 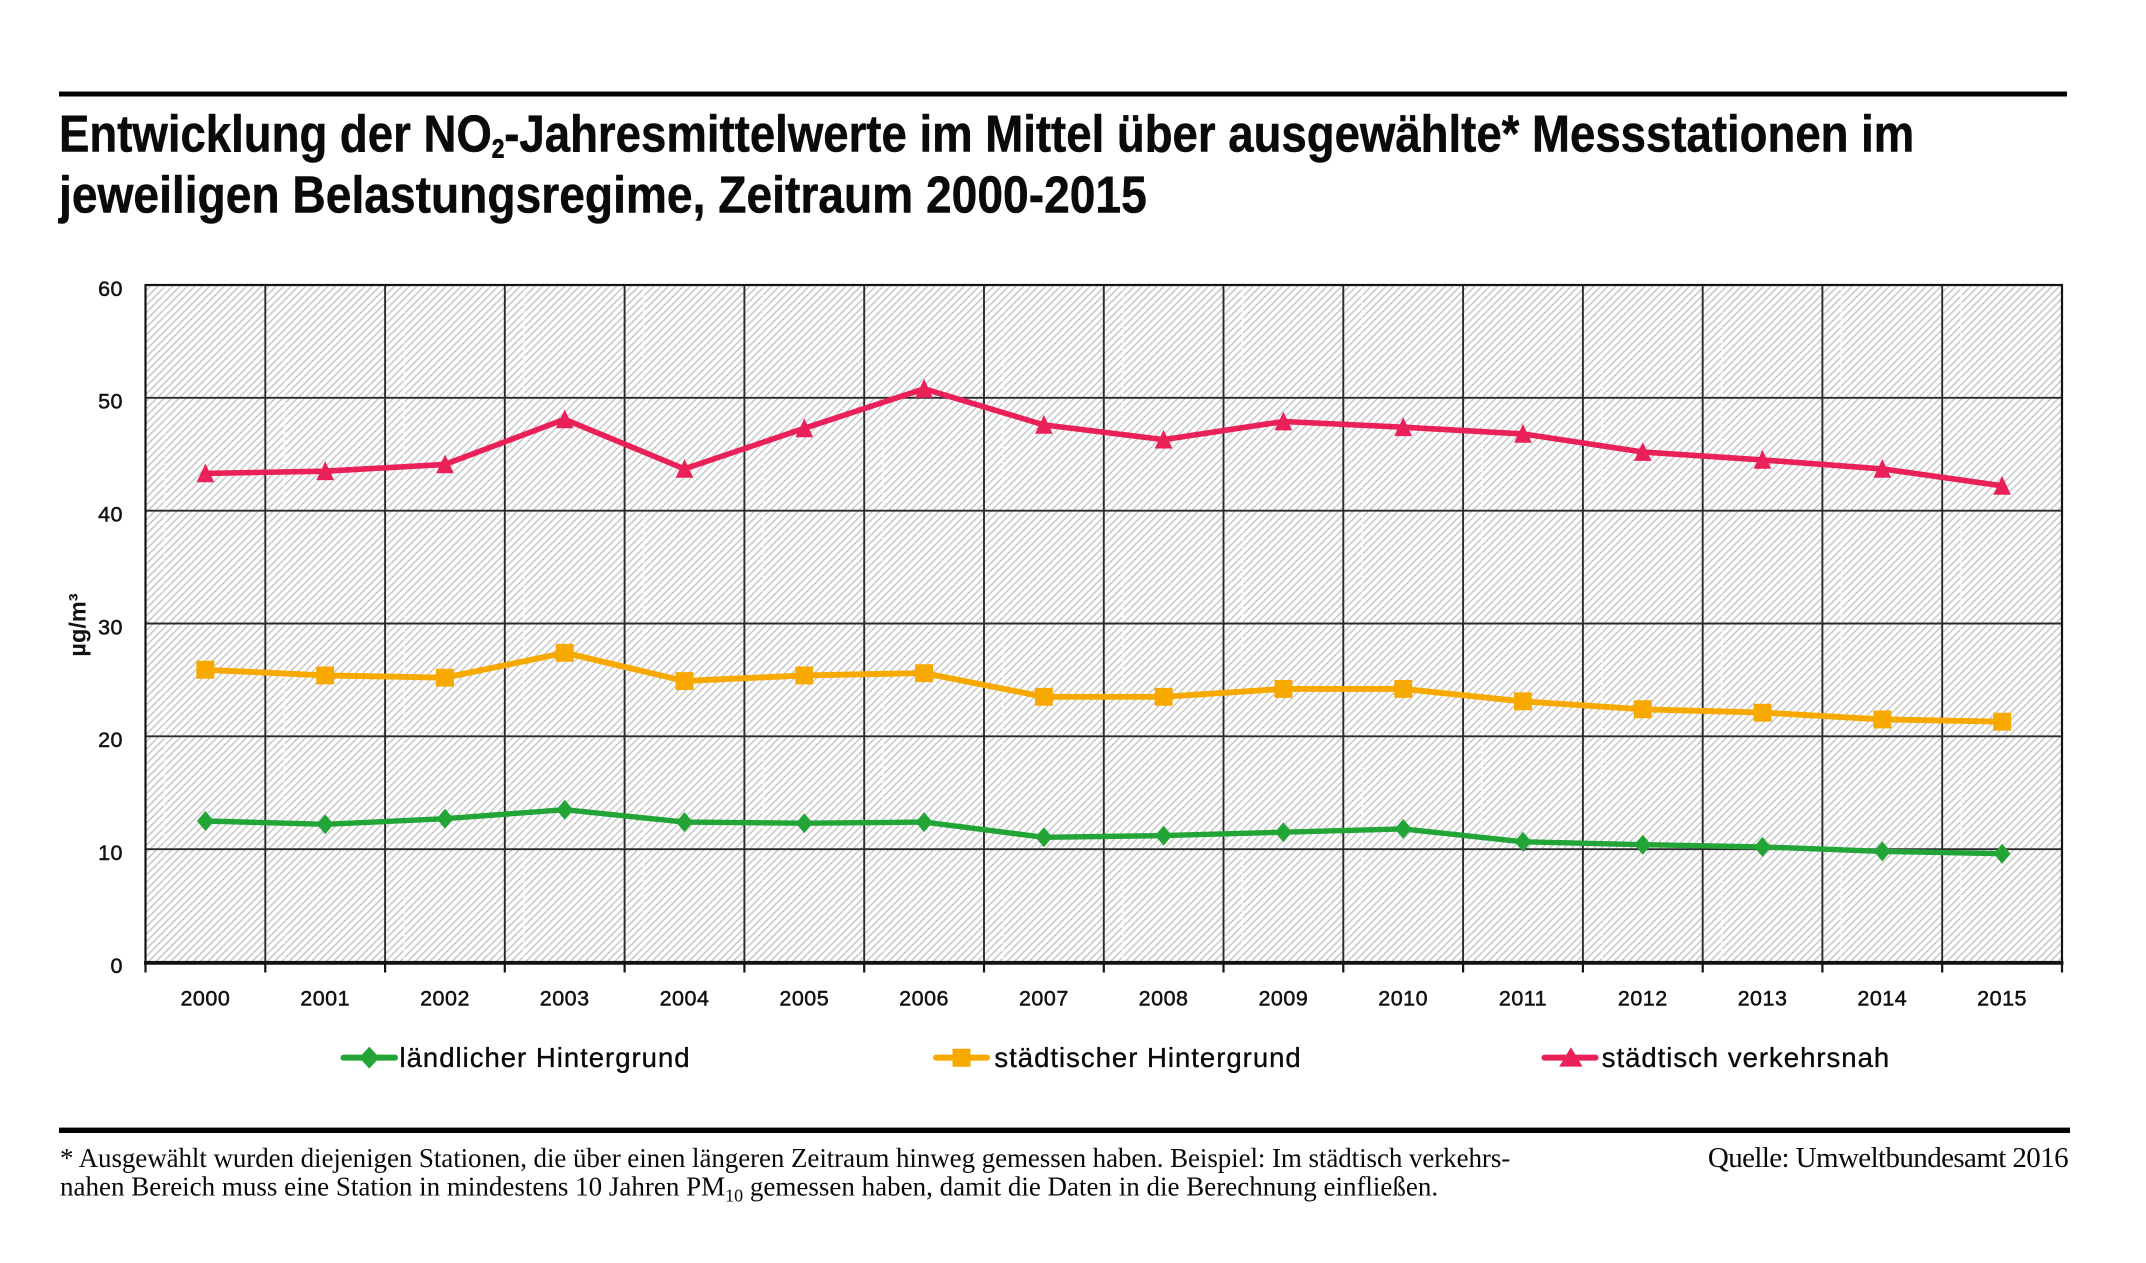 I want to click on svg-text: 2005, so click(x=804, y=998).